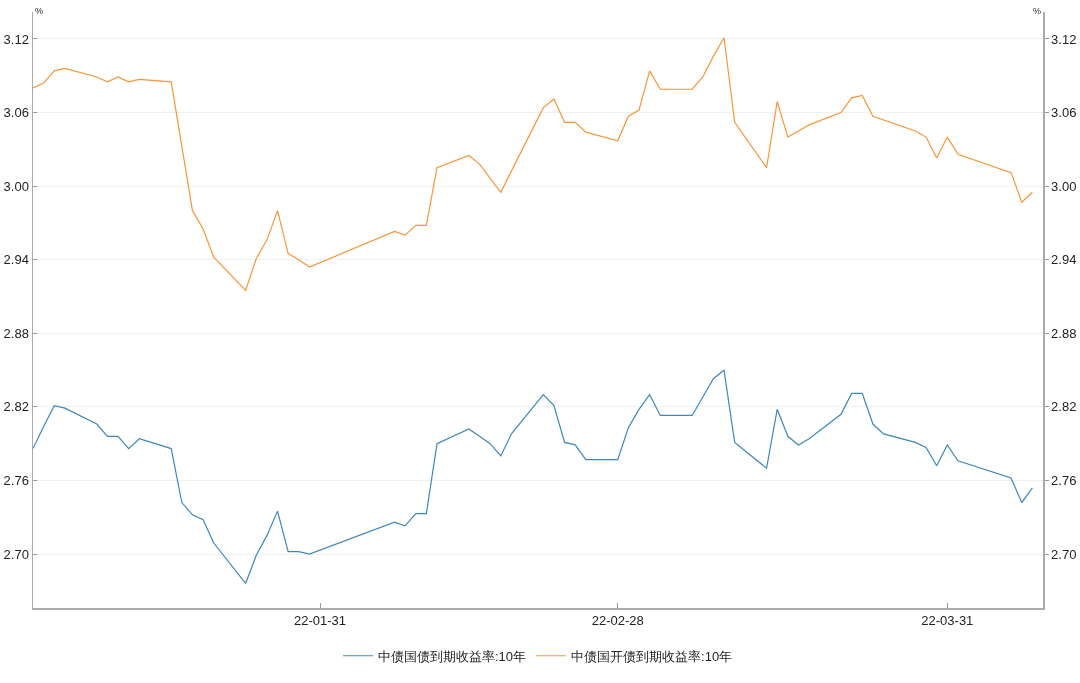 This screenshot has width=1080, height=683. What do you see at coordinates (320, 621) in the screenshot?
I see `x-tick-label: 22-01-31` at bounding box center [320, 621].